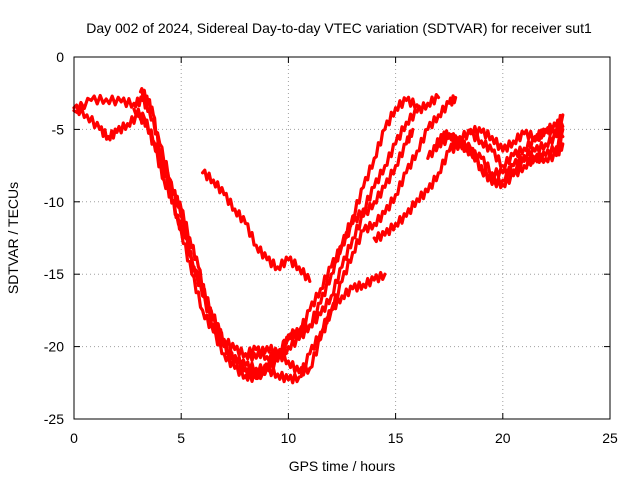  I want to click on x-axis-label: GPS time / hours, so click(342, 466).